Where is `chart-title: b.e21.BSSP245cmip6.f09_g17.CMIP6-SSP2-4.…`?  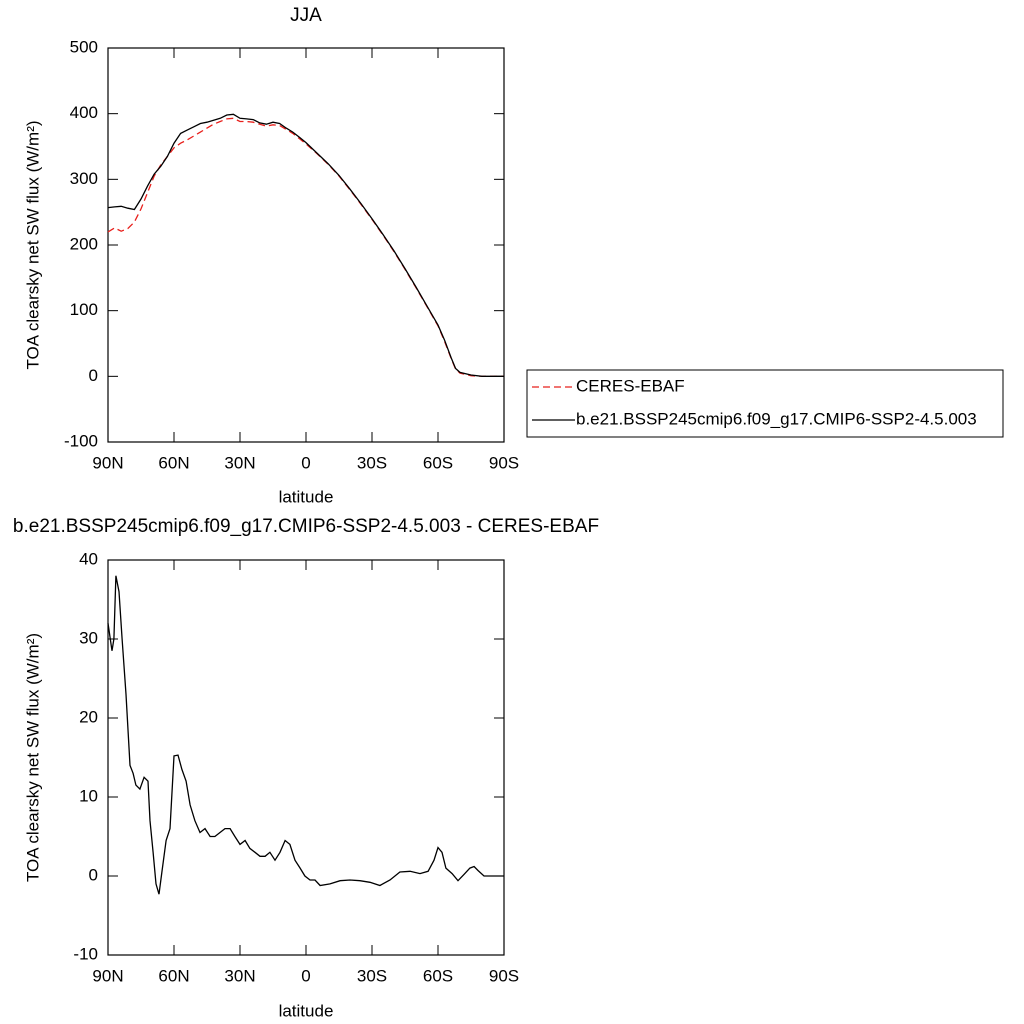 chart-title: b.e21.BSSP245cmip6.f09_g17.CMIP6-SSP2-4.… is located at coordinates (306, 526).